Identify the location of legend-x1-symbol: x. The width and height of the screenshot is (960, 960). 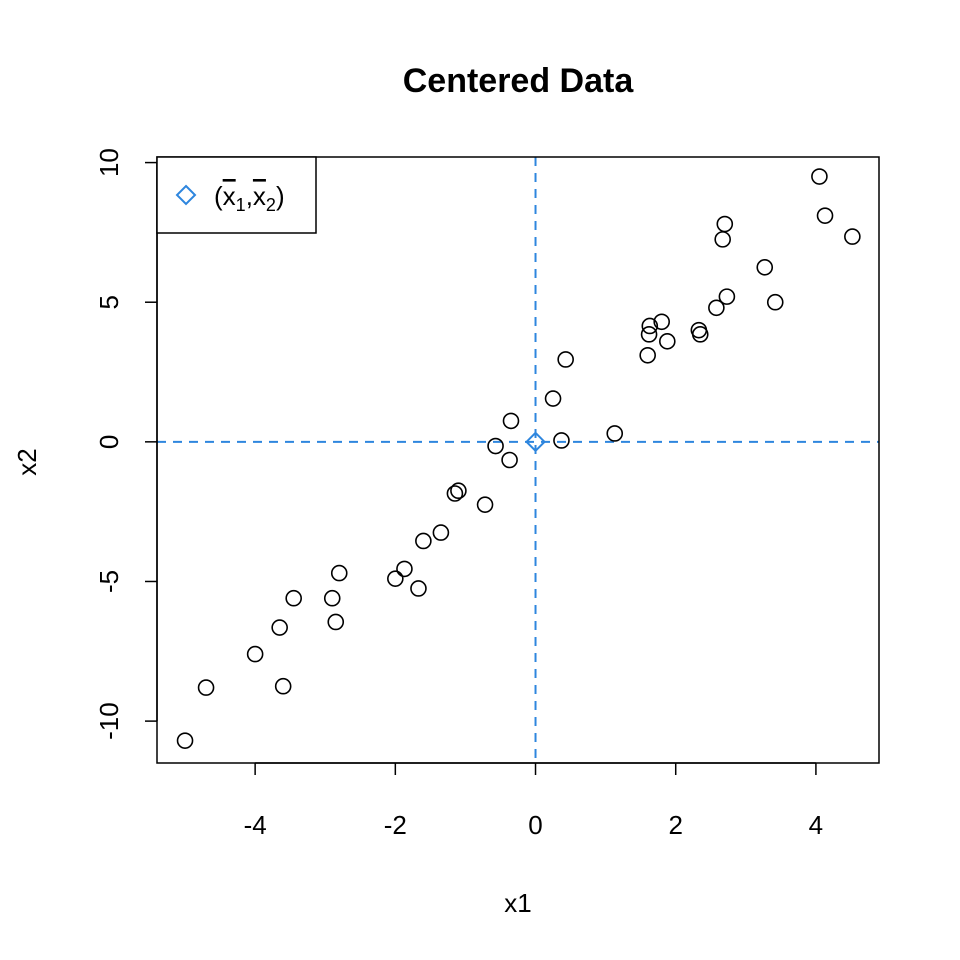
(229, 196).